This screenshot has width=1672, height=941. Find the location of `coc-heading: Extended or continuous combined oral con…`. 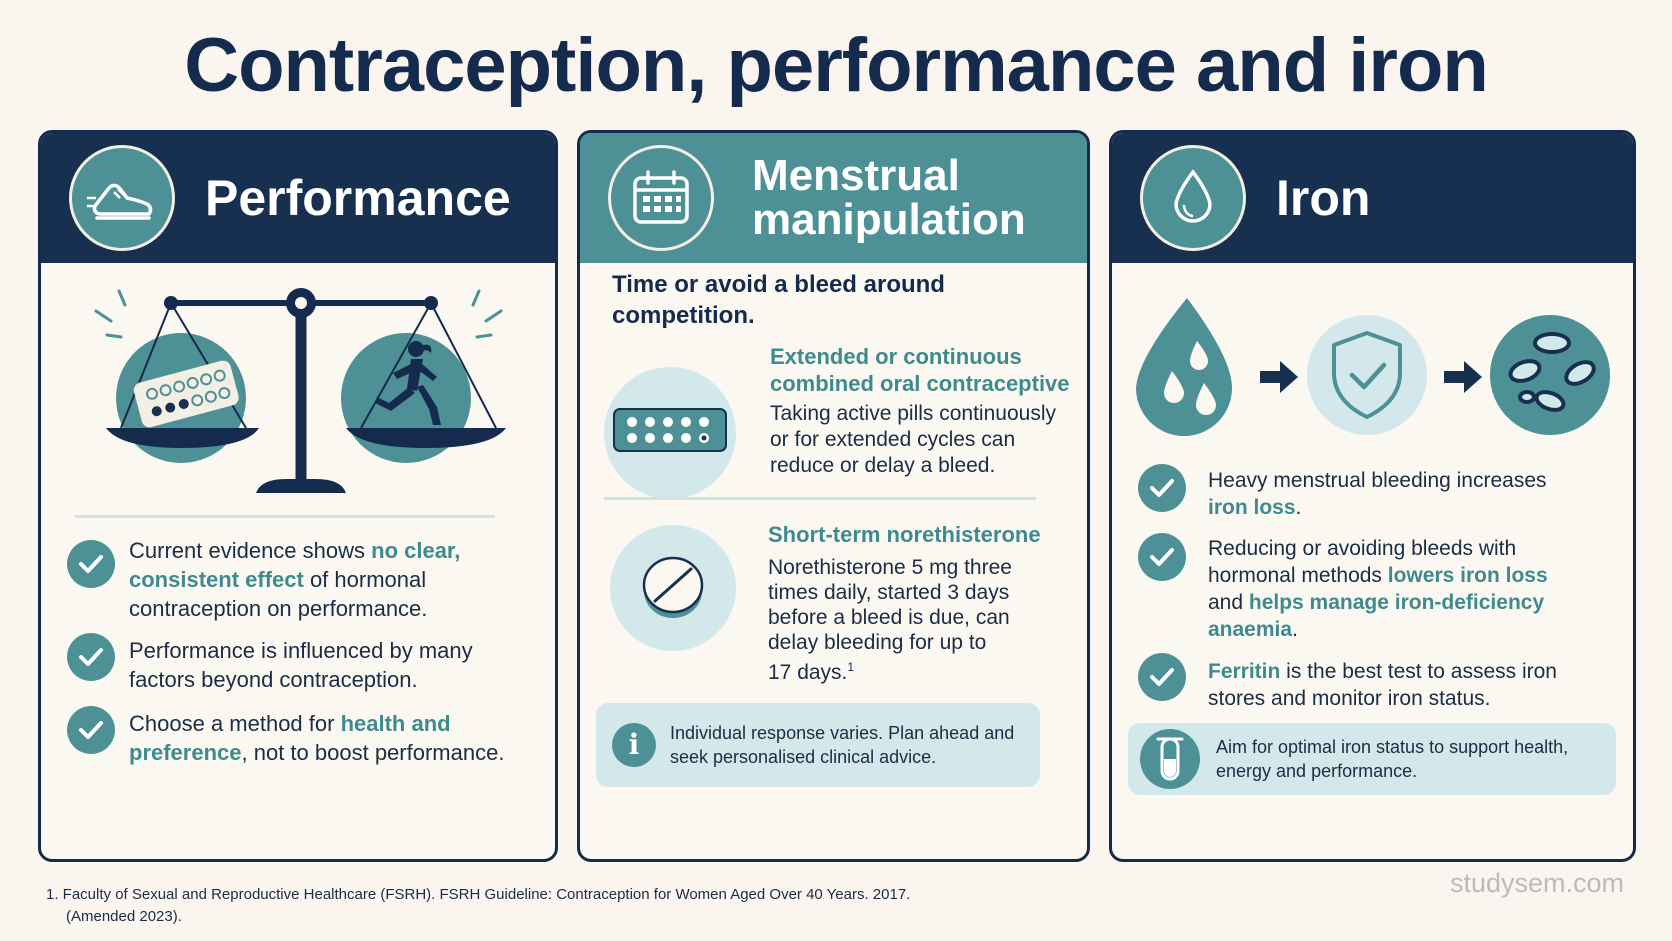

coc-heading: Extended or continuous combined oral con… is located at coordinates (920, 370).